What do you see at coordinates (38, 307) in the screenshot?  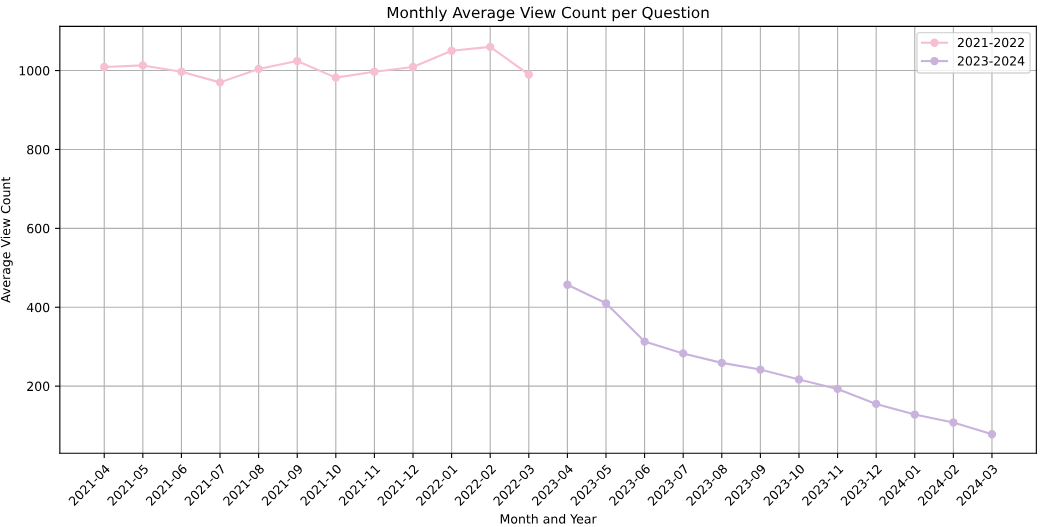 I see `y-tick-label: 400` at bounding box center [38, 307].